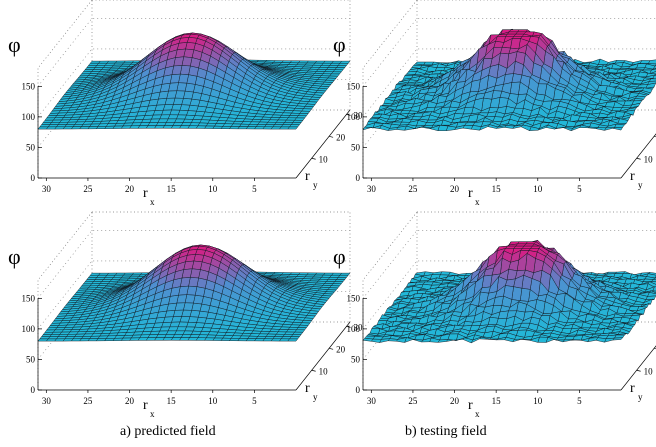 Image resolution: width=656 pixels, height=447 pixels. I want to click on chart-3-x-tick-label: 5, so click(579, 401).